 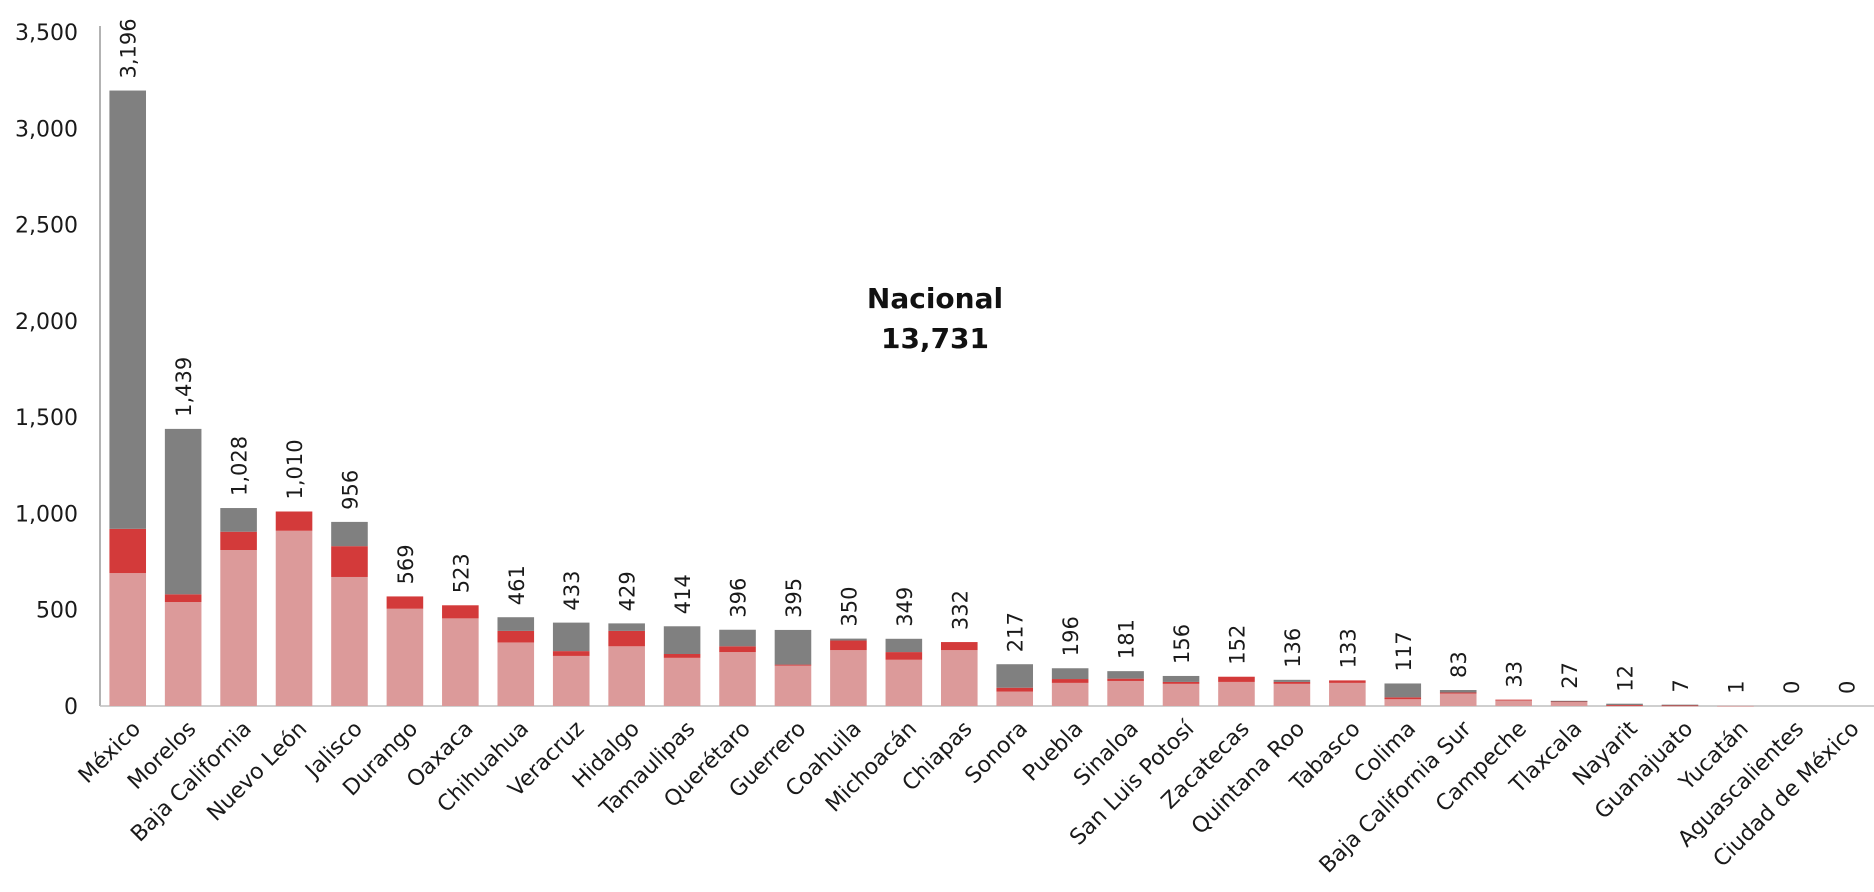 I want to click on data-label: 414, so click(x=683, y=594).